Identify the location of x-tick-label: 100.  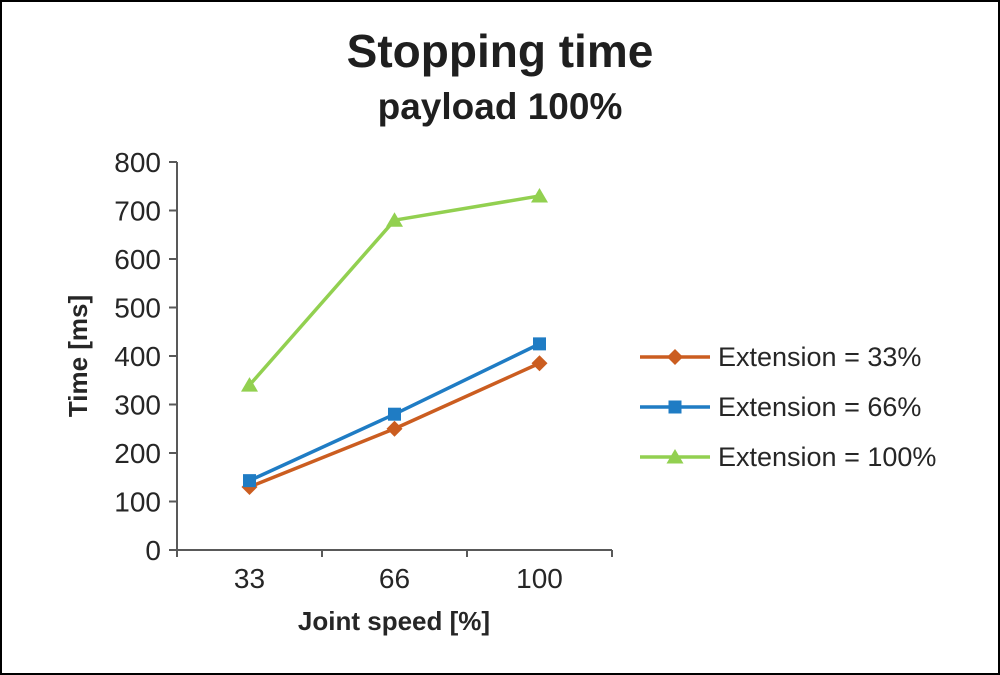
(539, 578).